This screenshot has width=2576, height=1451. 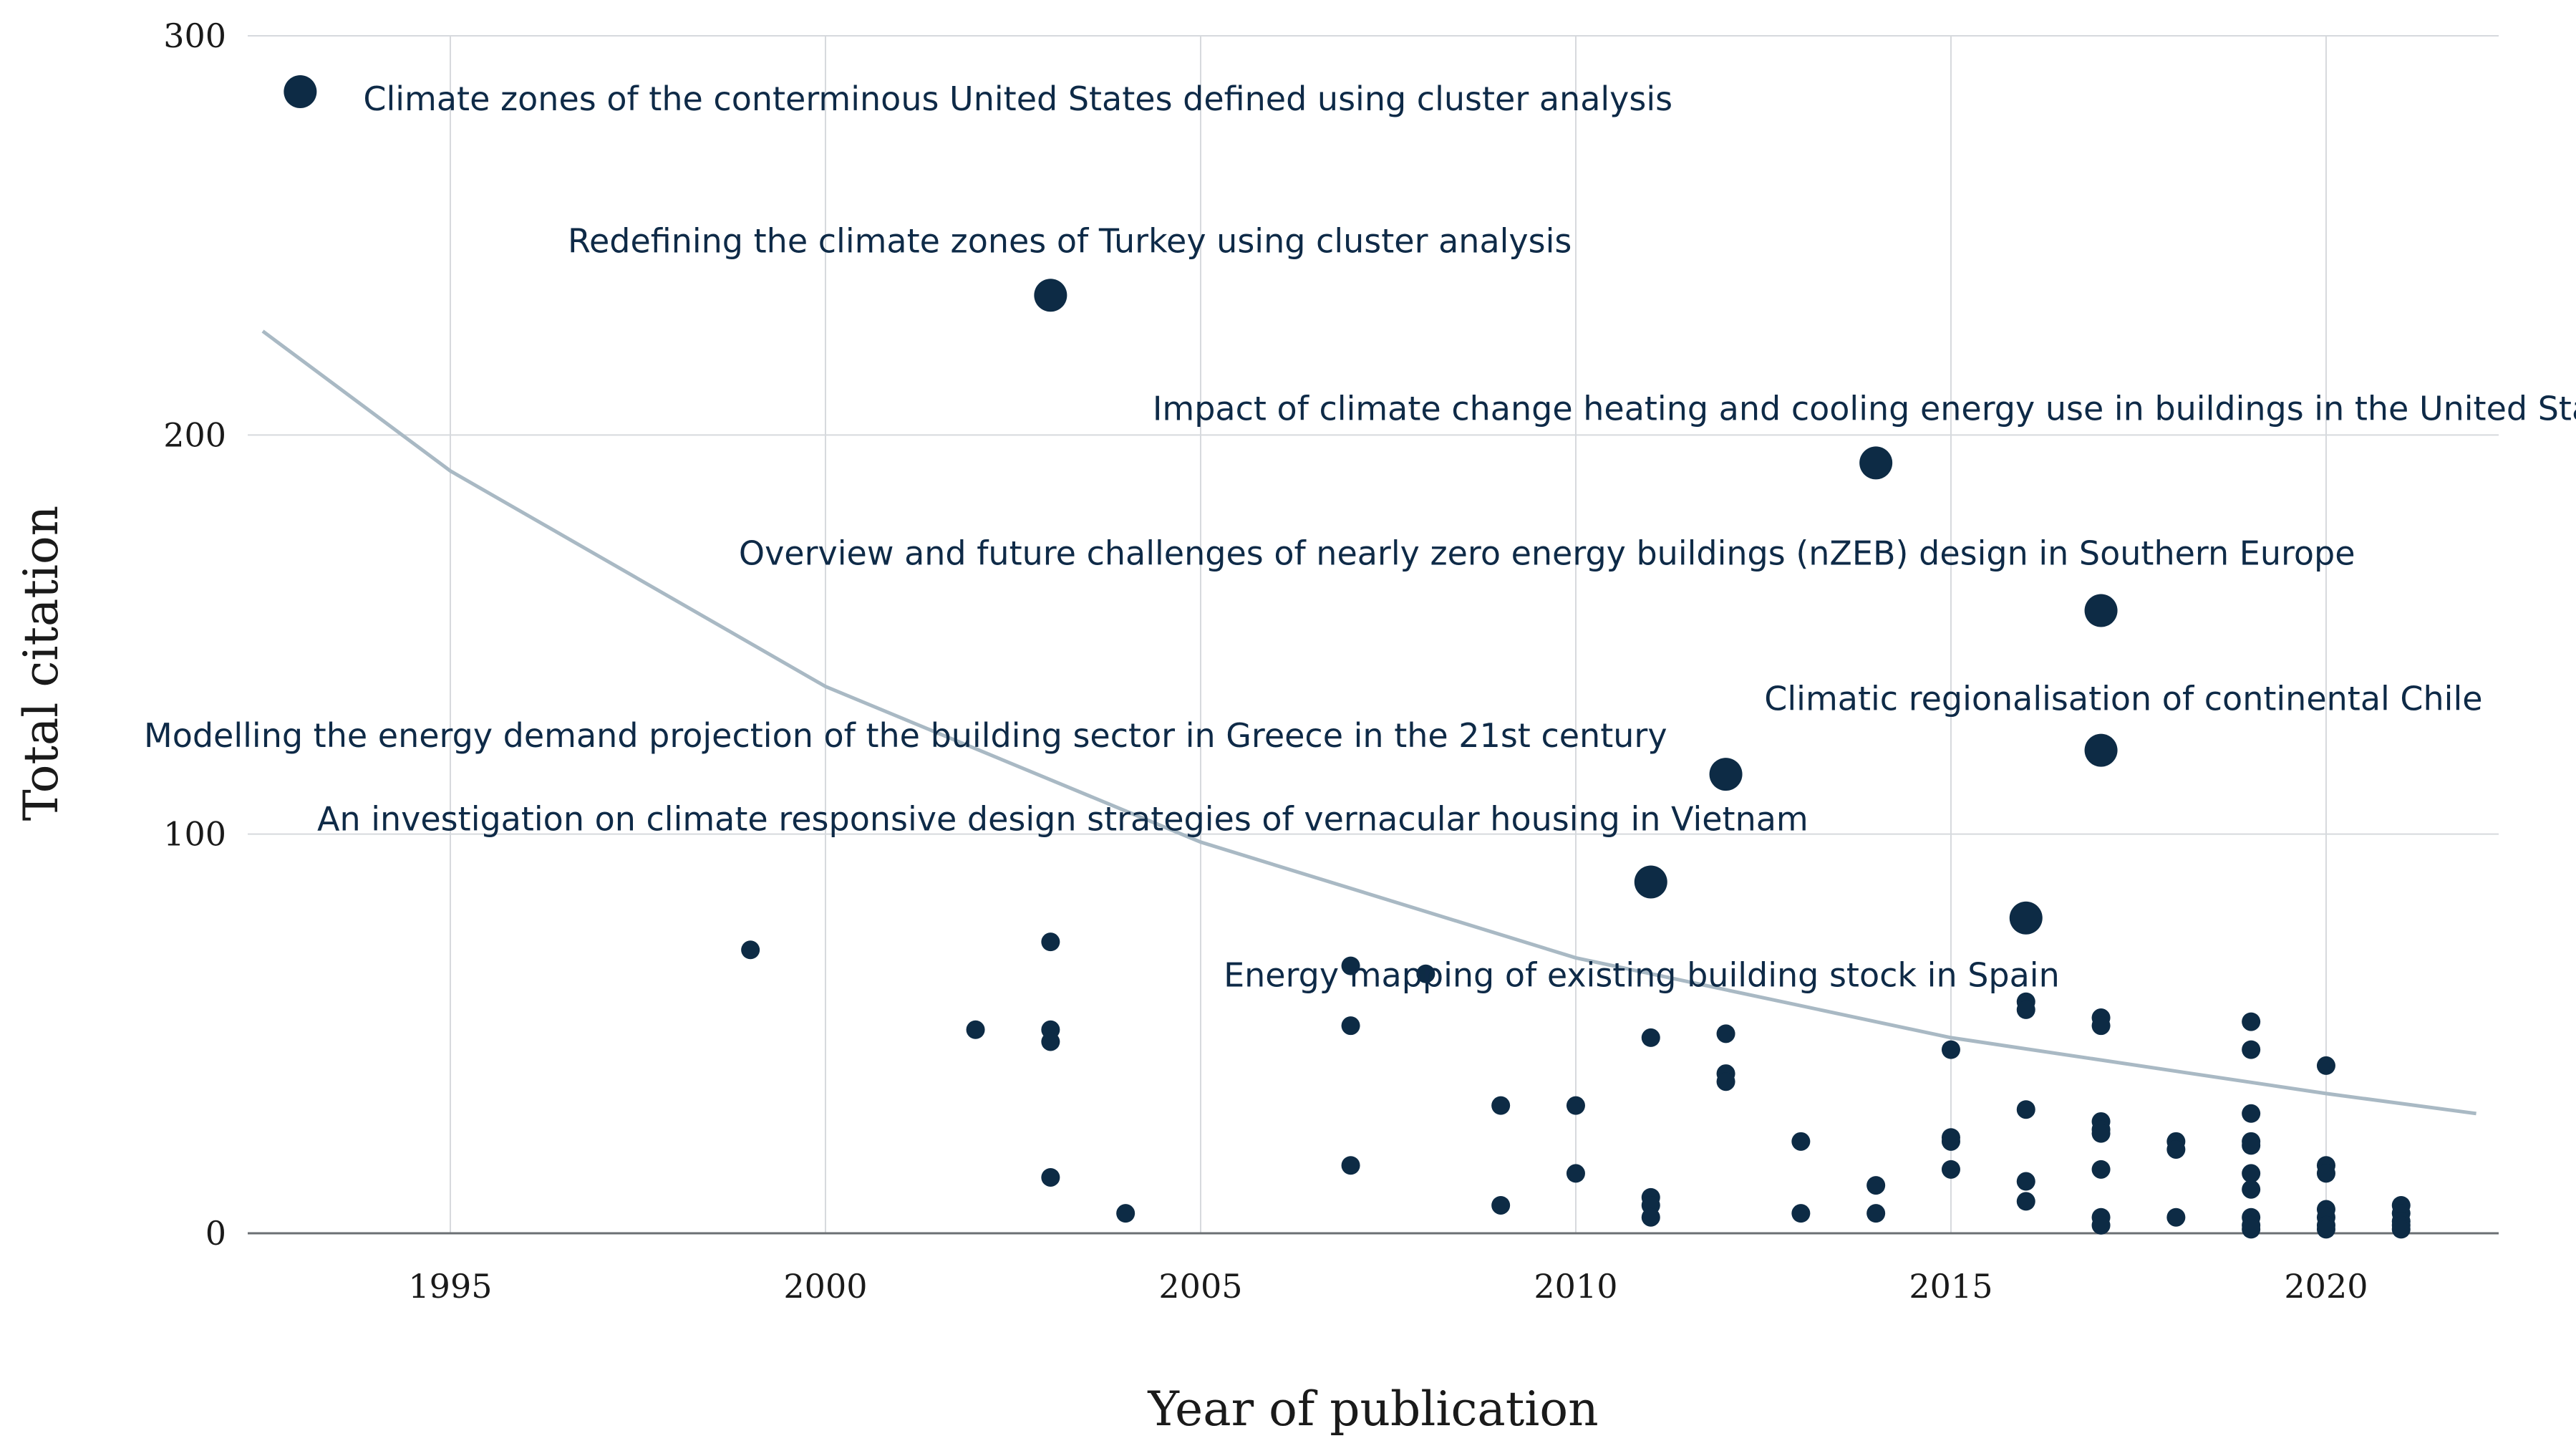 What do you see at coordinates (825, 1286) in the screenshot?
I see `x-tick-label: 2000` at bounding box center [825, 1286].